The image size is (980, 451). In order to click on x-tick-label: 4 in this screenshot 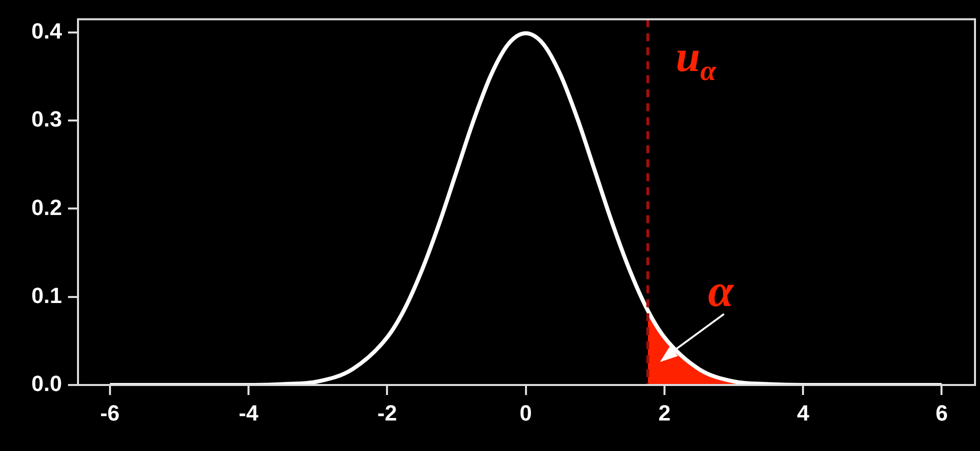, I will do `click(803, 413)`.